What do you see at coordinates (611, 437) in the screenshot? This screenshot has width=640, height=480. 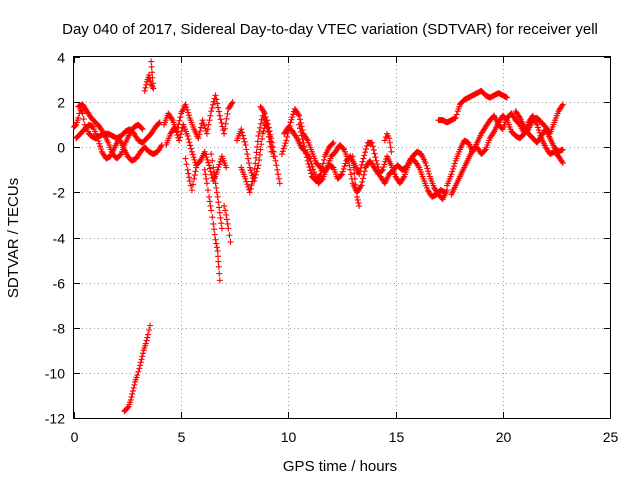 I see `x-tick-label: 25` at bounding box center [611, 437].